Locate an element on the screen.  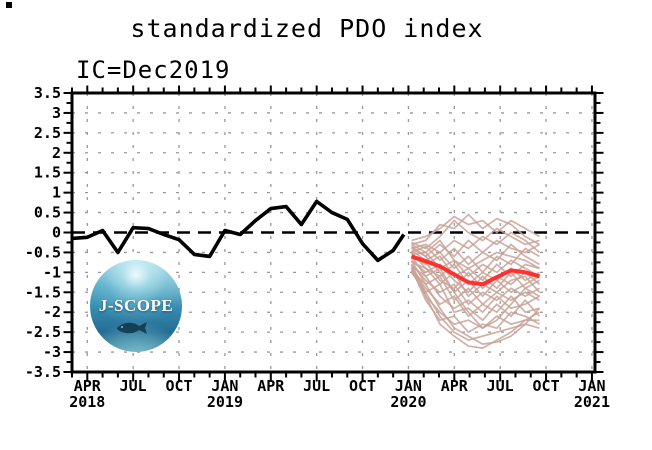
initial-condition-label: IC=Dec2019 is located at coordinates (153, 70).